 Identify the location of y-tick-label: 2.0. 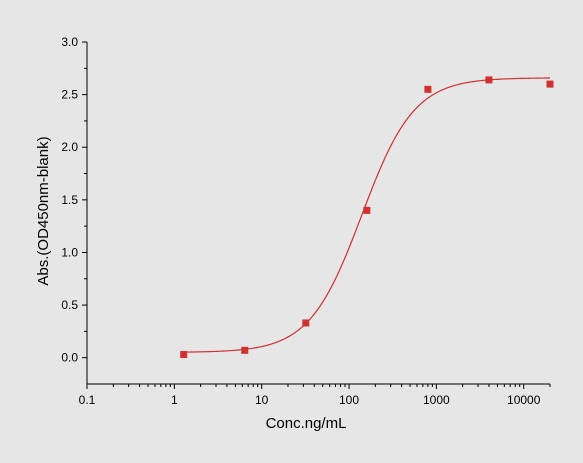
(69, 147).